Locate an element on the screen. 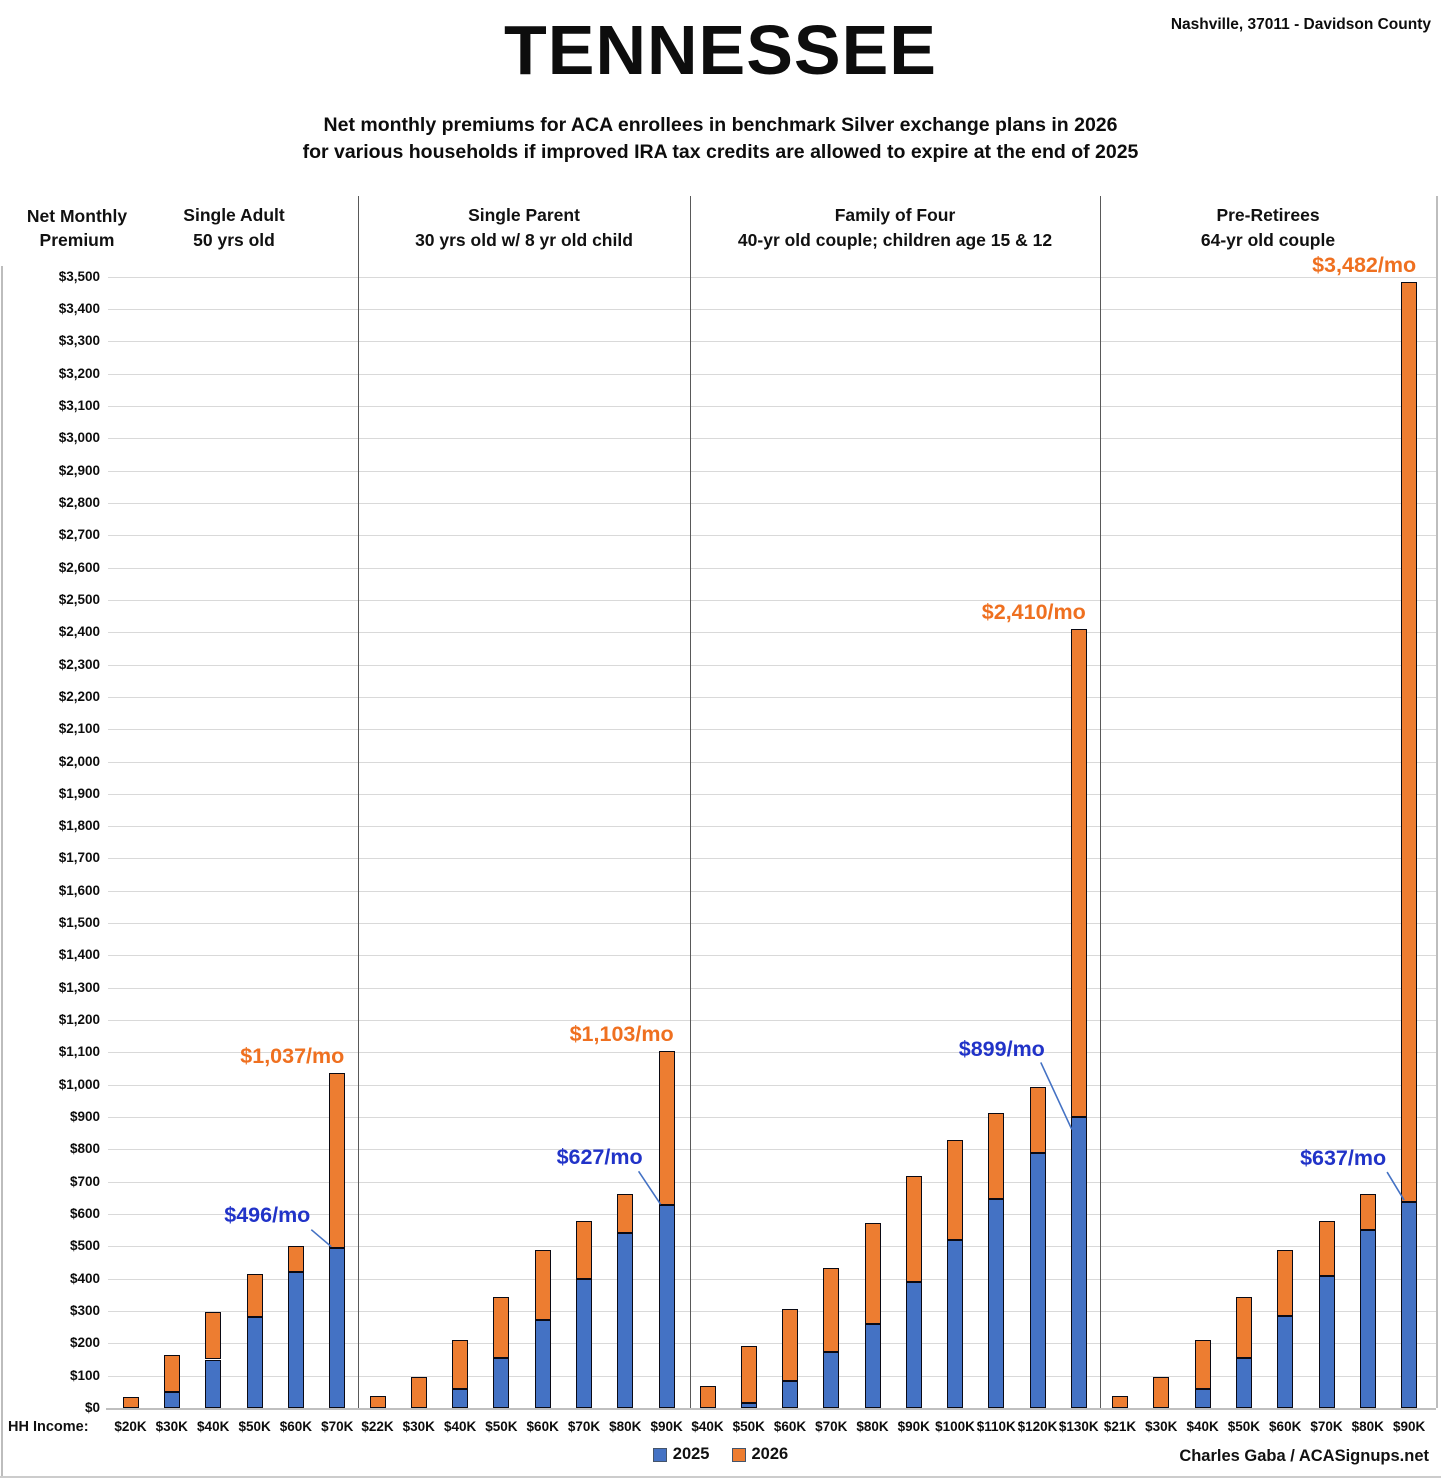 This screenshot has width=1441, height=1480. x-axis-label: $120K is located at coordinates (1037, 1426).